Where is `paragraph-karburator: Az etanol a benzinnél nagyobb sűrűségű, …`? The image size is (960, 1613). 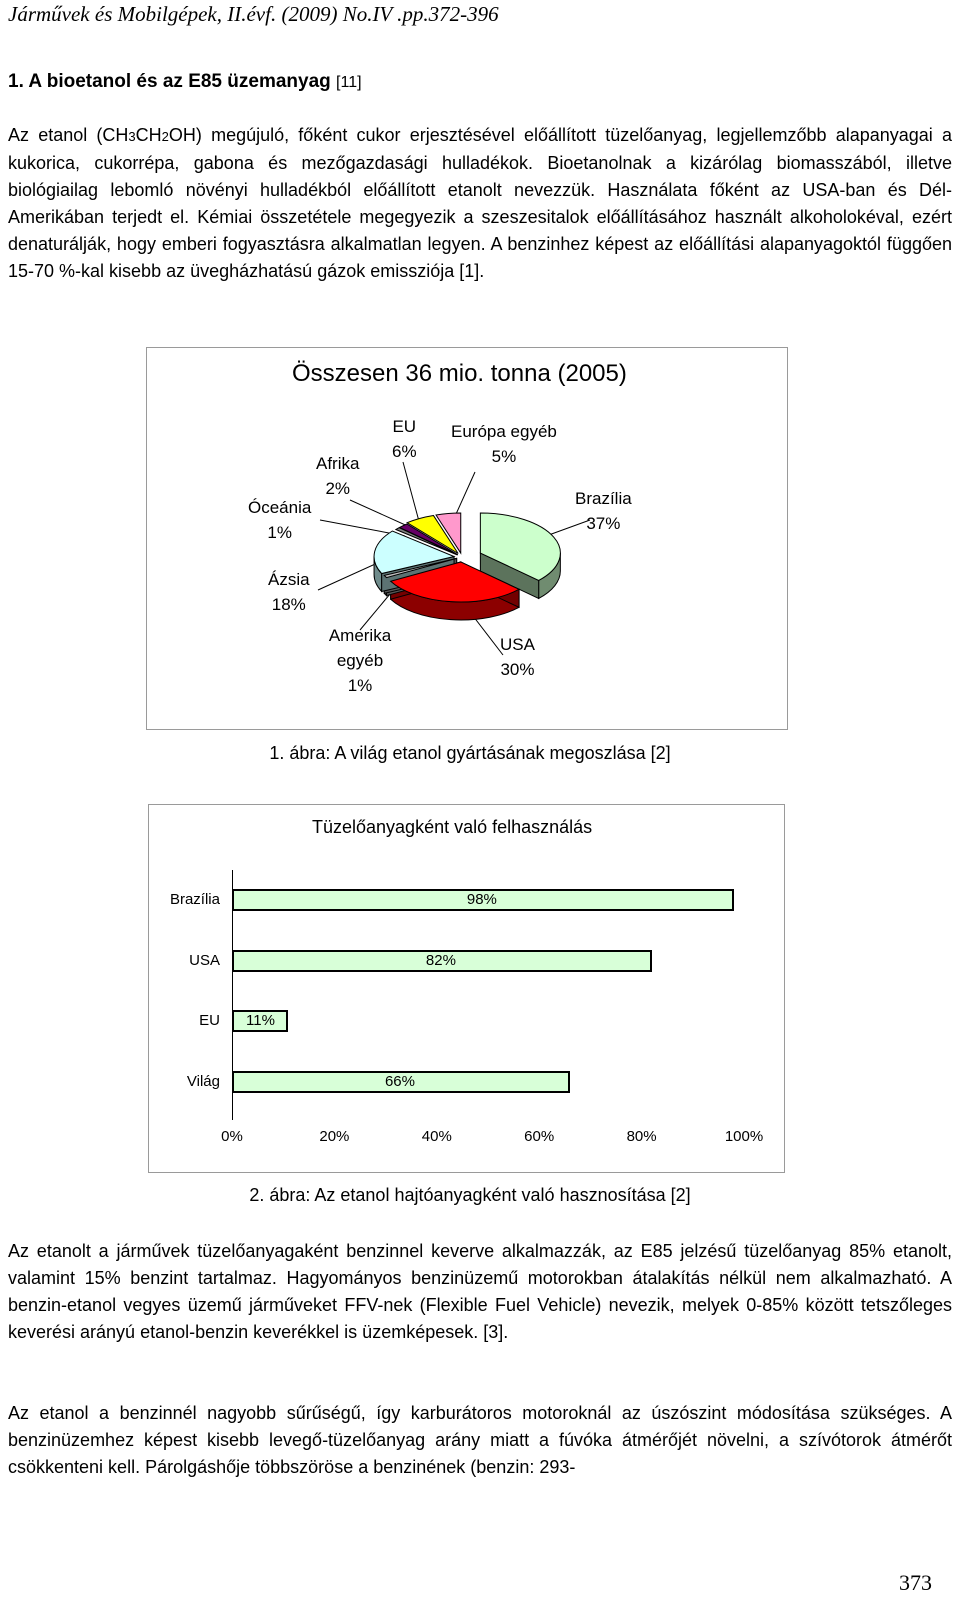
paragraph-karburator: Az etanol a benzinnél nagyobb sűrűségű, … is located at coordinates (480, 1440).